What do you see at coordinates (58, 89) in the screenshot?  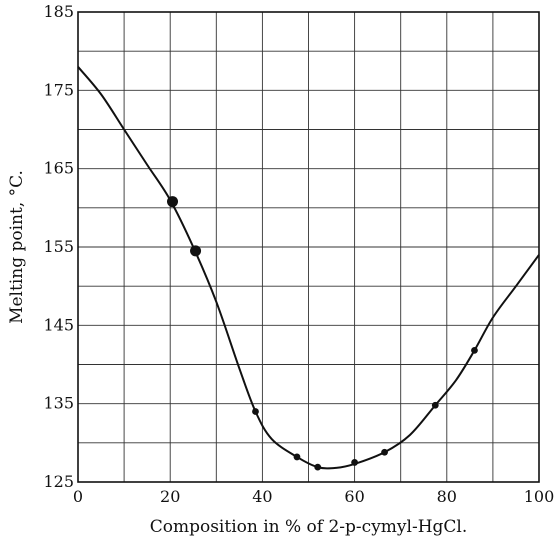 I see `y-tick-label-175: 175` at bounding box center [58, 89].